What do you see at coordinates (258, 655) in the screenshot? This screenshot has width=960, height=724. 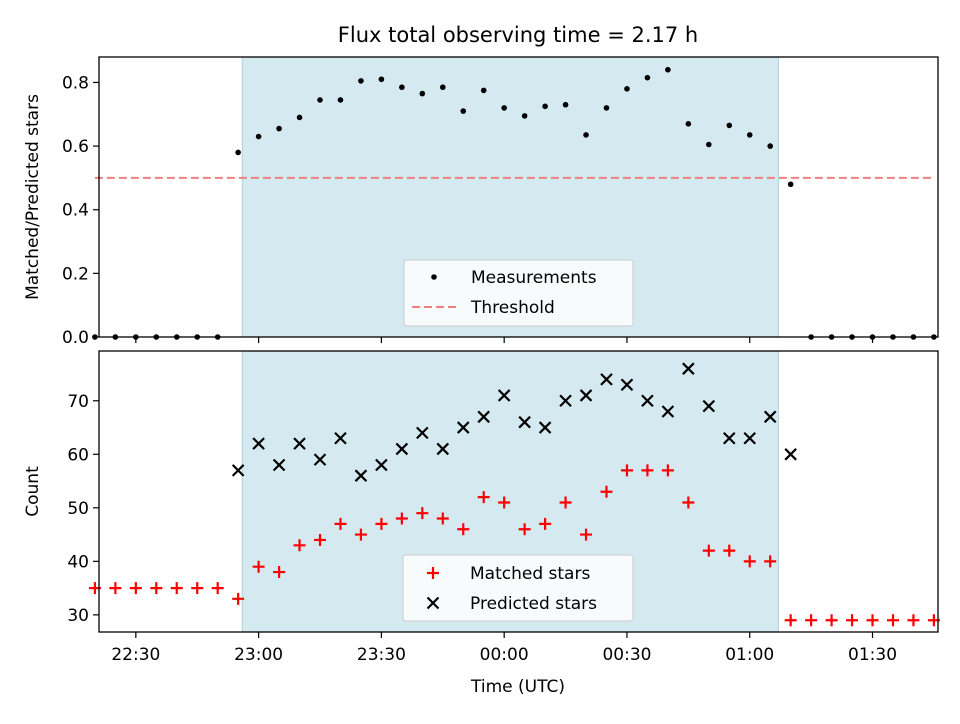 I see `x-tick-label: 23:00` at bounding box center [258, 655].